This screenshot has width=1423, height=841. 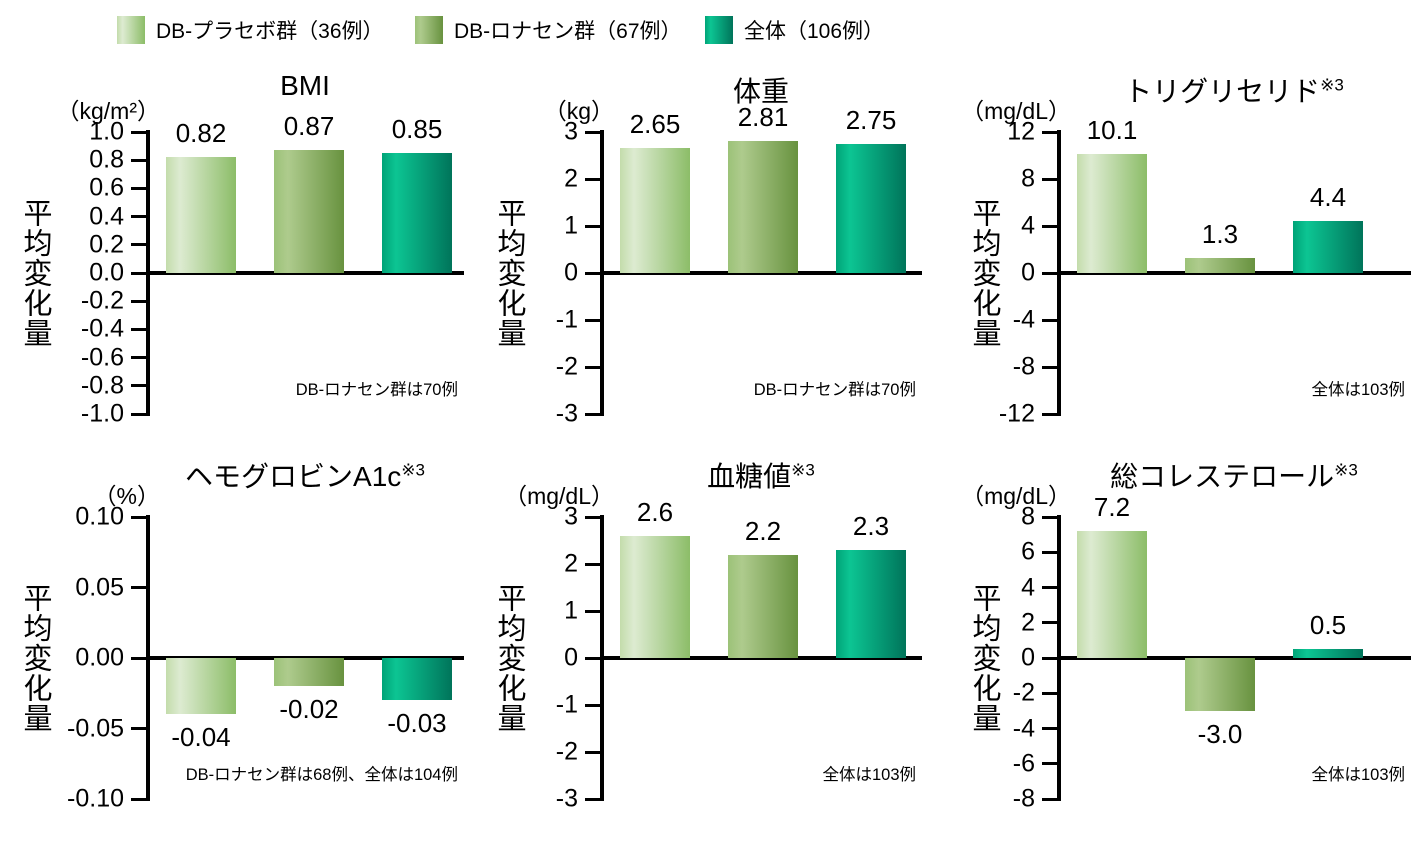 I want to click on y-axis-tick-label: 0.0, so click(x=106, y=272).